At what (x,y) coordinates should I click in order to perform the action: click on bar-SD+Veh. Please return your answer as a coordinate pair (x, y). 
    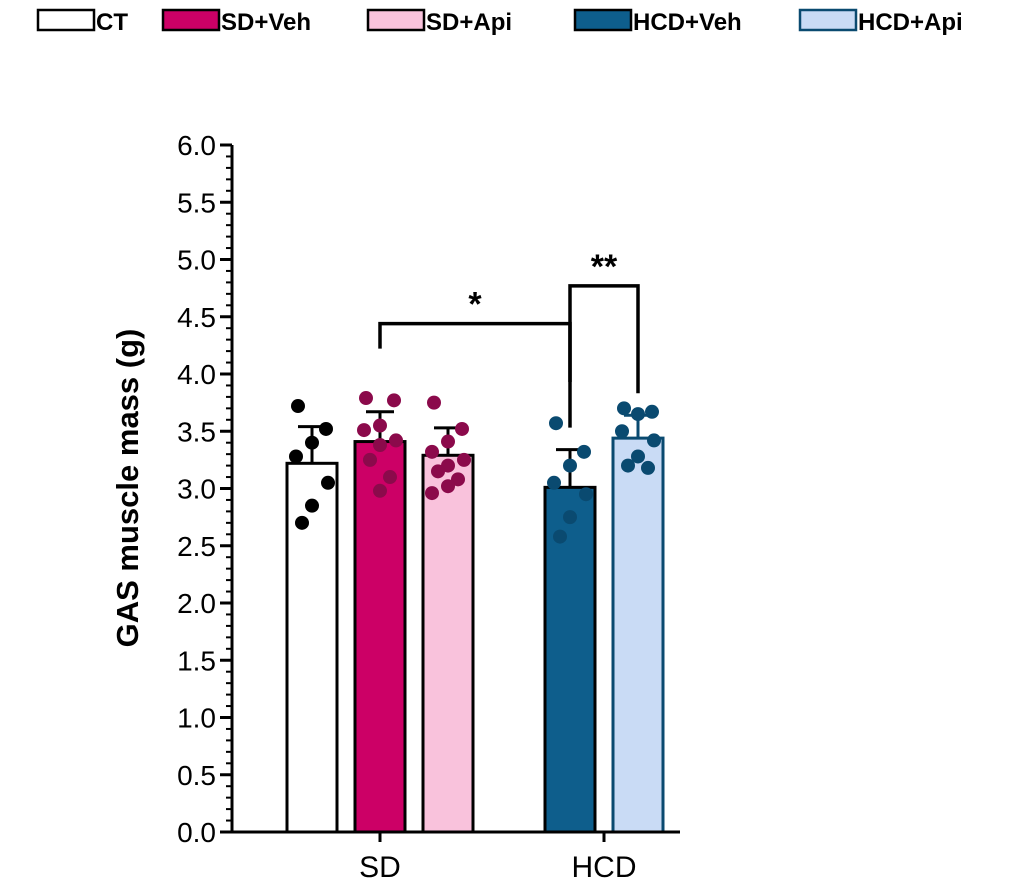
    Looking at the image, I should click on (380, 637).